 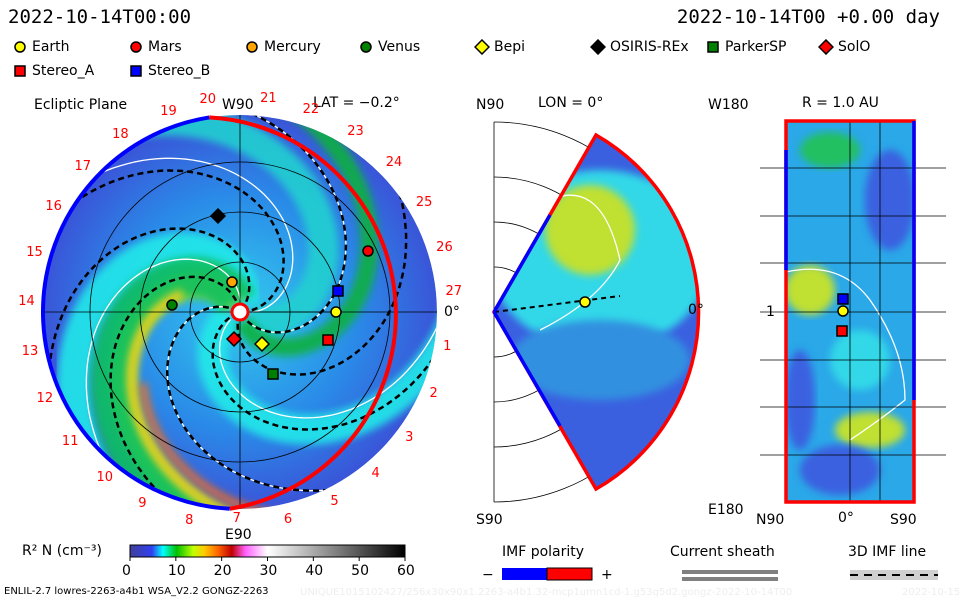 I want to click on square-marker, so click(x=20, y=71).